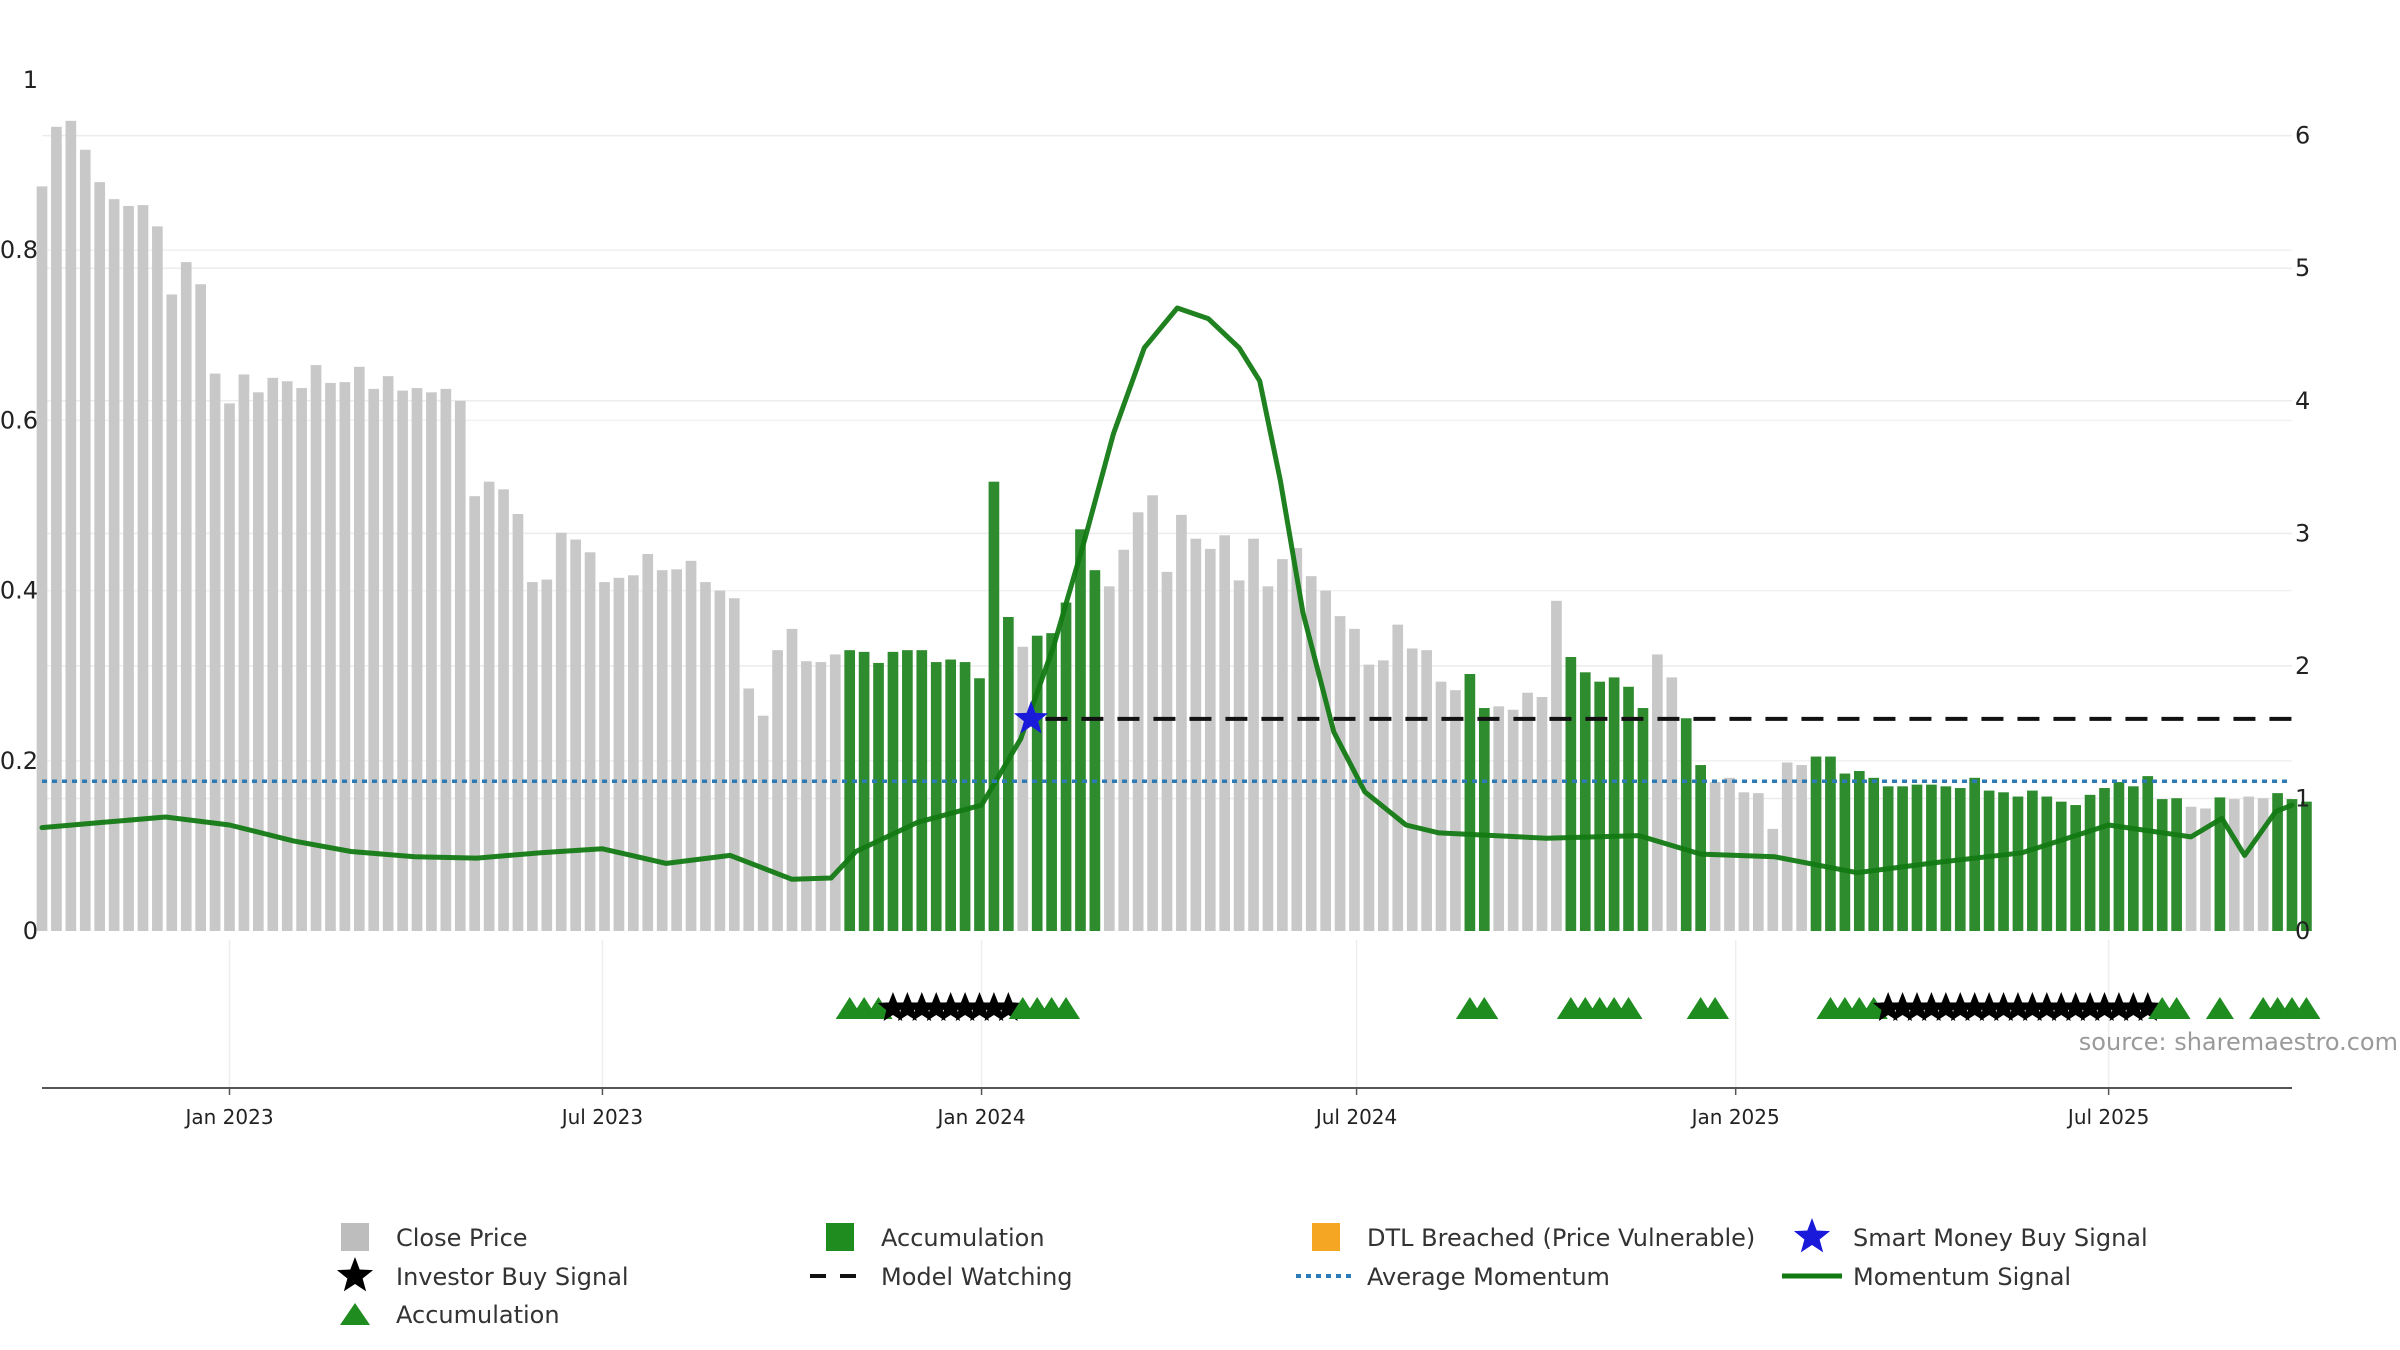  Describe the element at coordinates (1578, 1006) in the screenshot. I see `signal-row` at that location.